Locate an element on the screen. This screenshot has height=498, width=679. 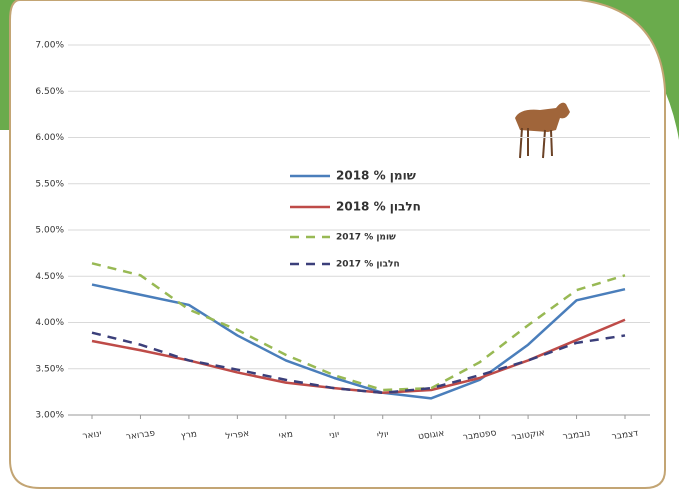
y-tick-label: 7.00% is located at coordinates (49, 46).